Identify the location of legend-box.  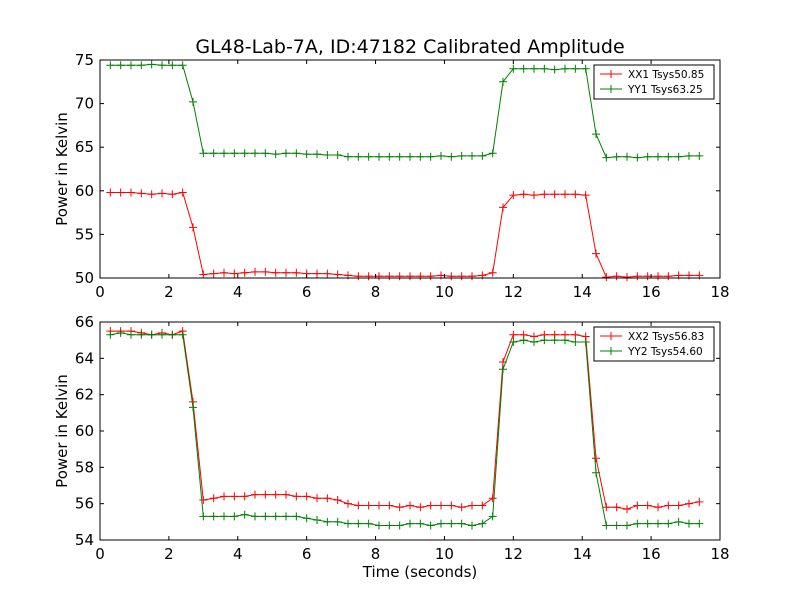
(654, 82).